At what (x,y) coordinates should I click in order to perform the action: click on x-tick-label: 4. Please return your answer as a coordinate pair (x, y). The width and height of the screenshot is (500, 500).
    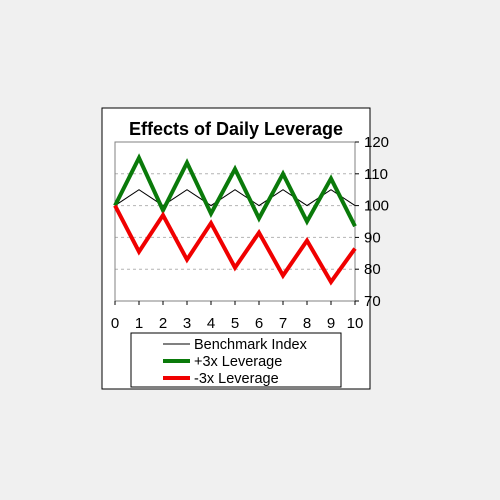
    Looking at the image, I should click on (211, 323).